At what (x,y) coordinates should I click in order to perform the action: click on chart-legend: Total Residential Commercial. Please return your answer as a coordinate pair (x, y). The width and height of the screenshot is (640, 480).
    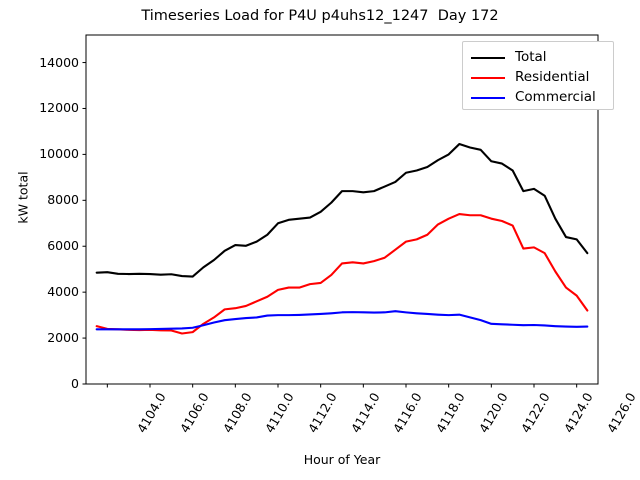
    Looking at the image, I should click on (538, 75).